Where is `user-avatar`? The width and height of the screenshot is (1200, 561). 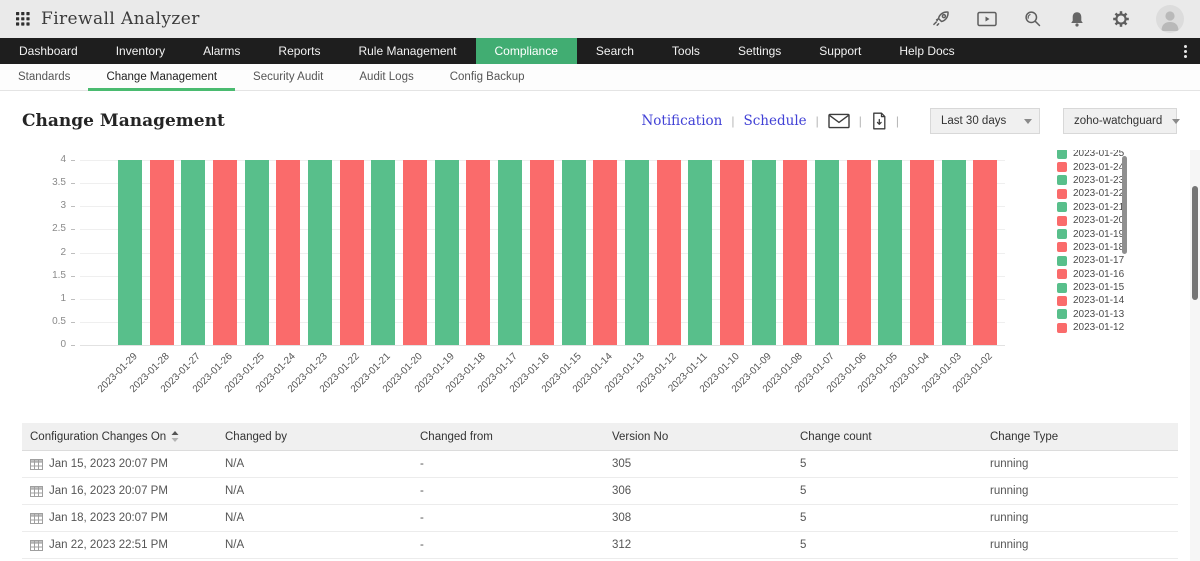 user-avatar is located at coordinates (1170, 19).